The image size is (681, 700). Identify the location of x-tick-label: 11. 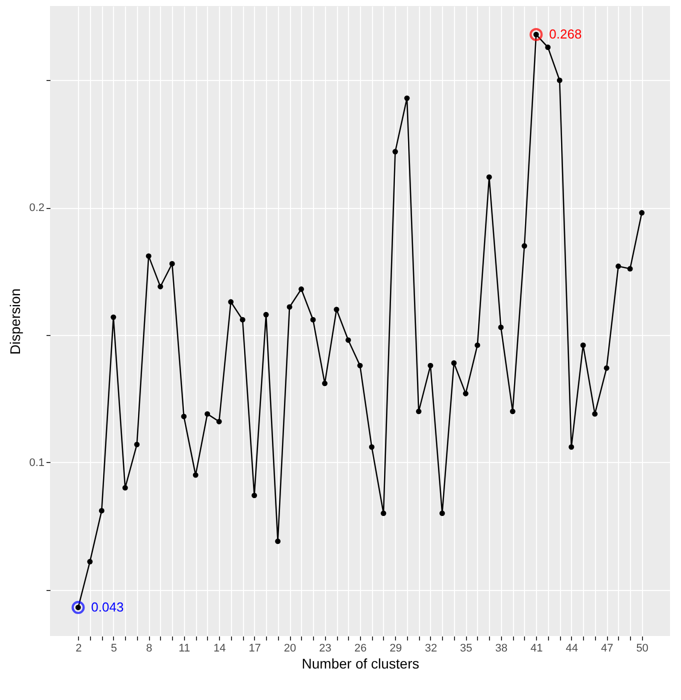
(184, 648).